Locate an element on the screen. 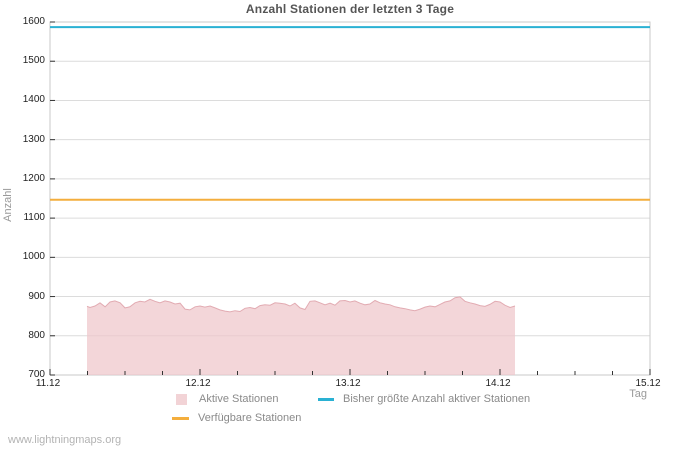 Image resolution: width=700 pixels, height=450 pixels. x-tick-label: 12.12 is located at coordinates (198, 383).